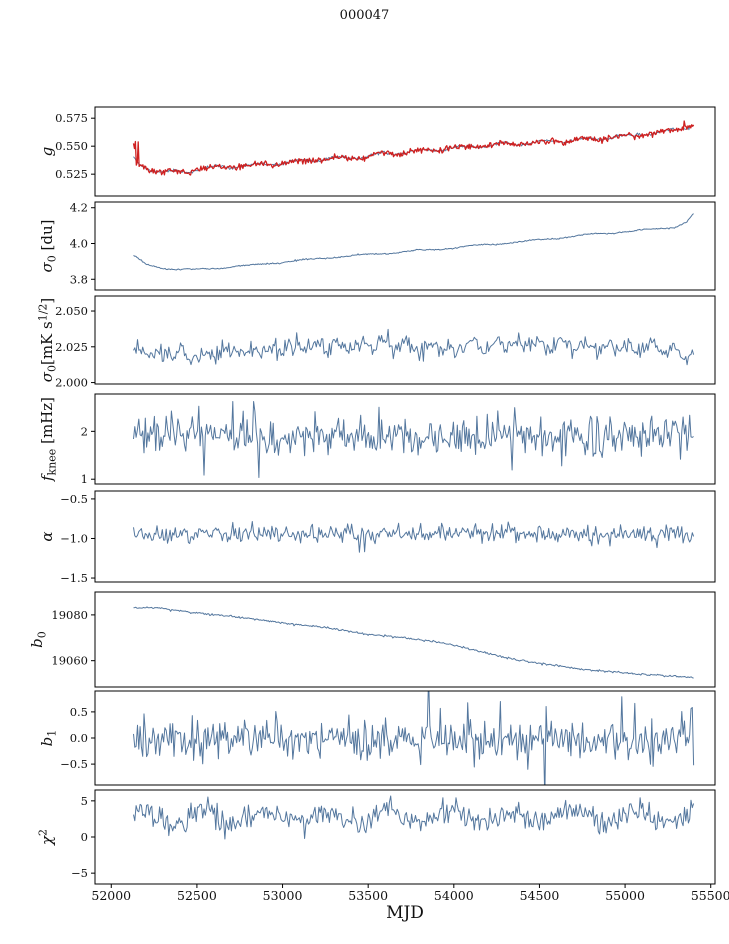 The height and width of the screenshot is (944, 729). Describe the element at coordinates (71, 118) in the screenshot. I see `y-tick-label: 0.575` at that location.